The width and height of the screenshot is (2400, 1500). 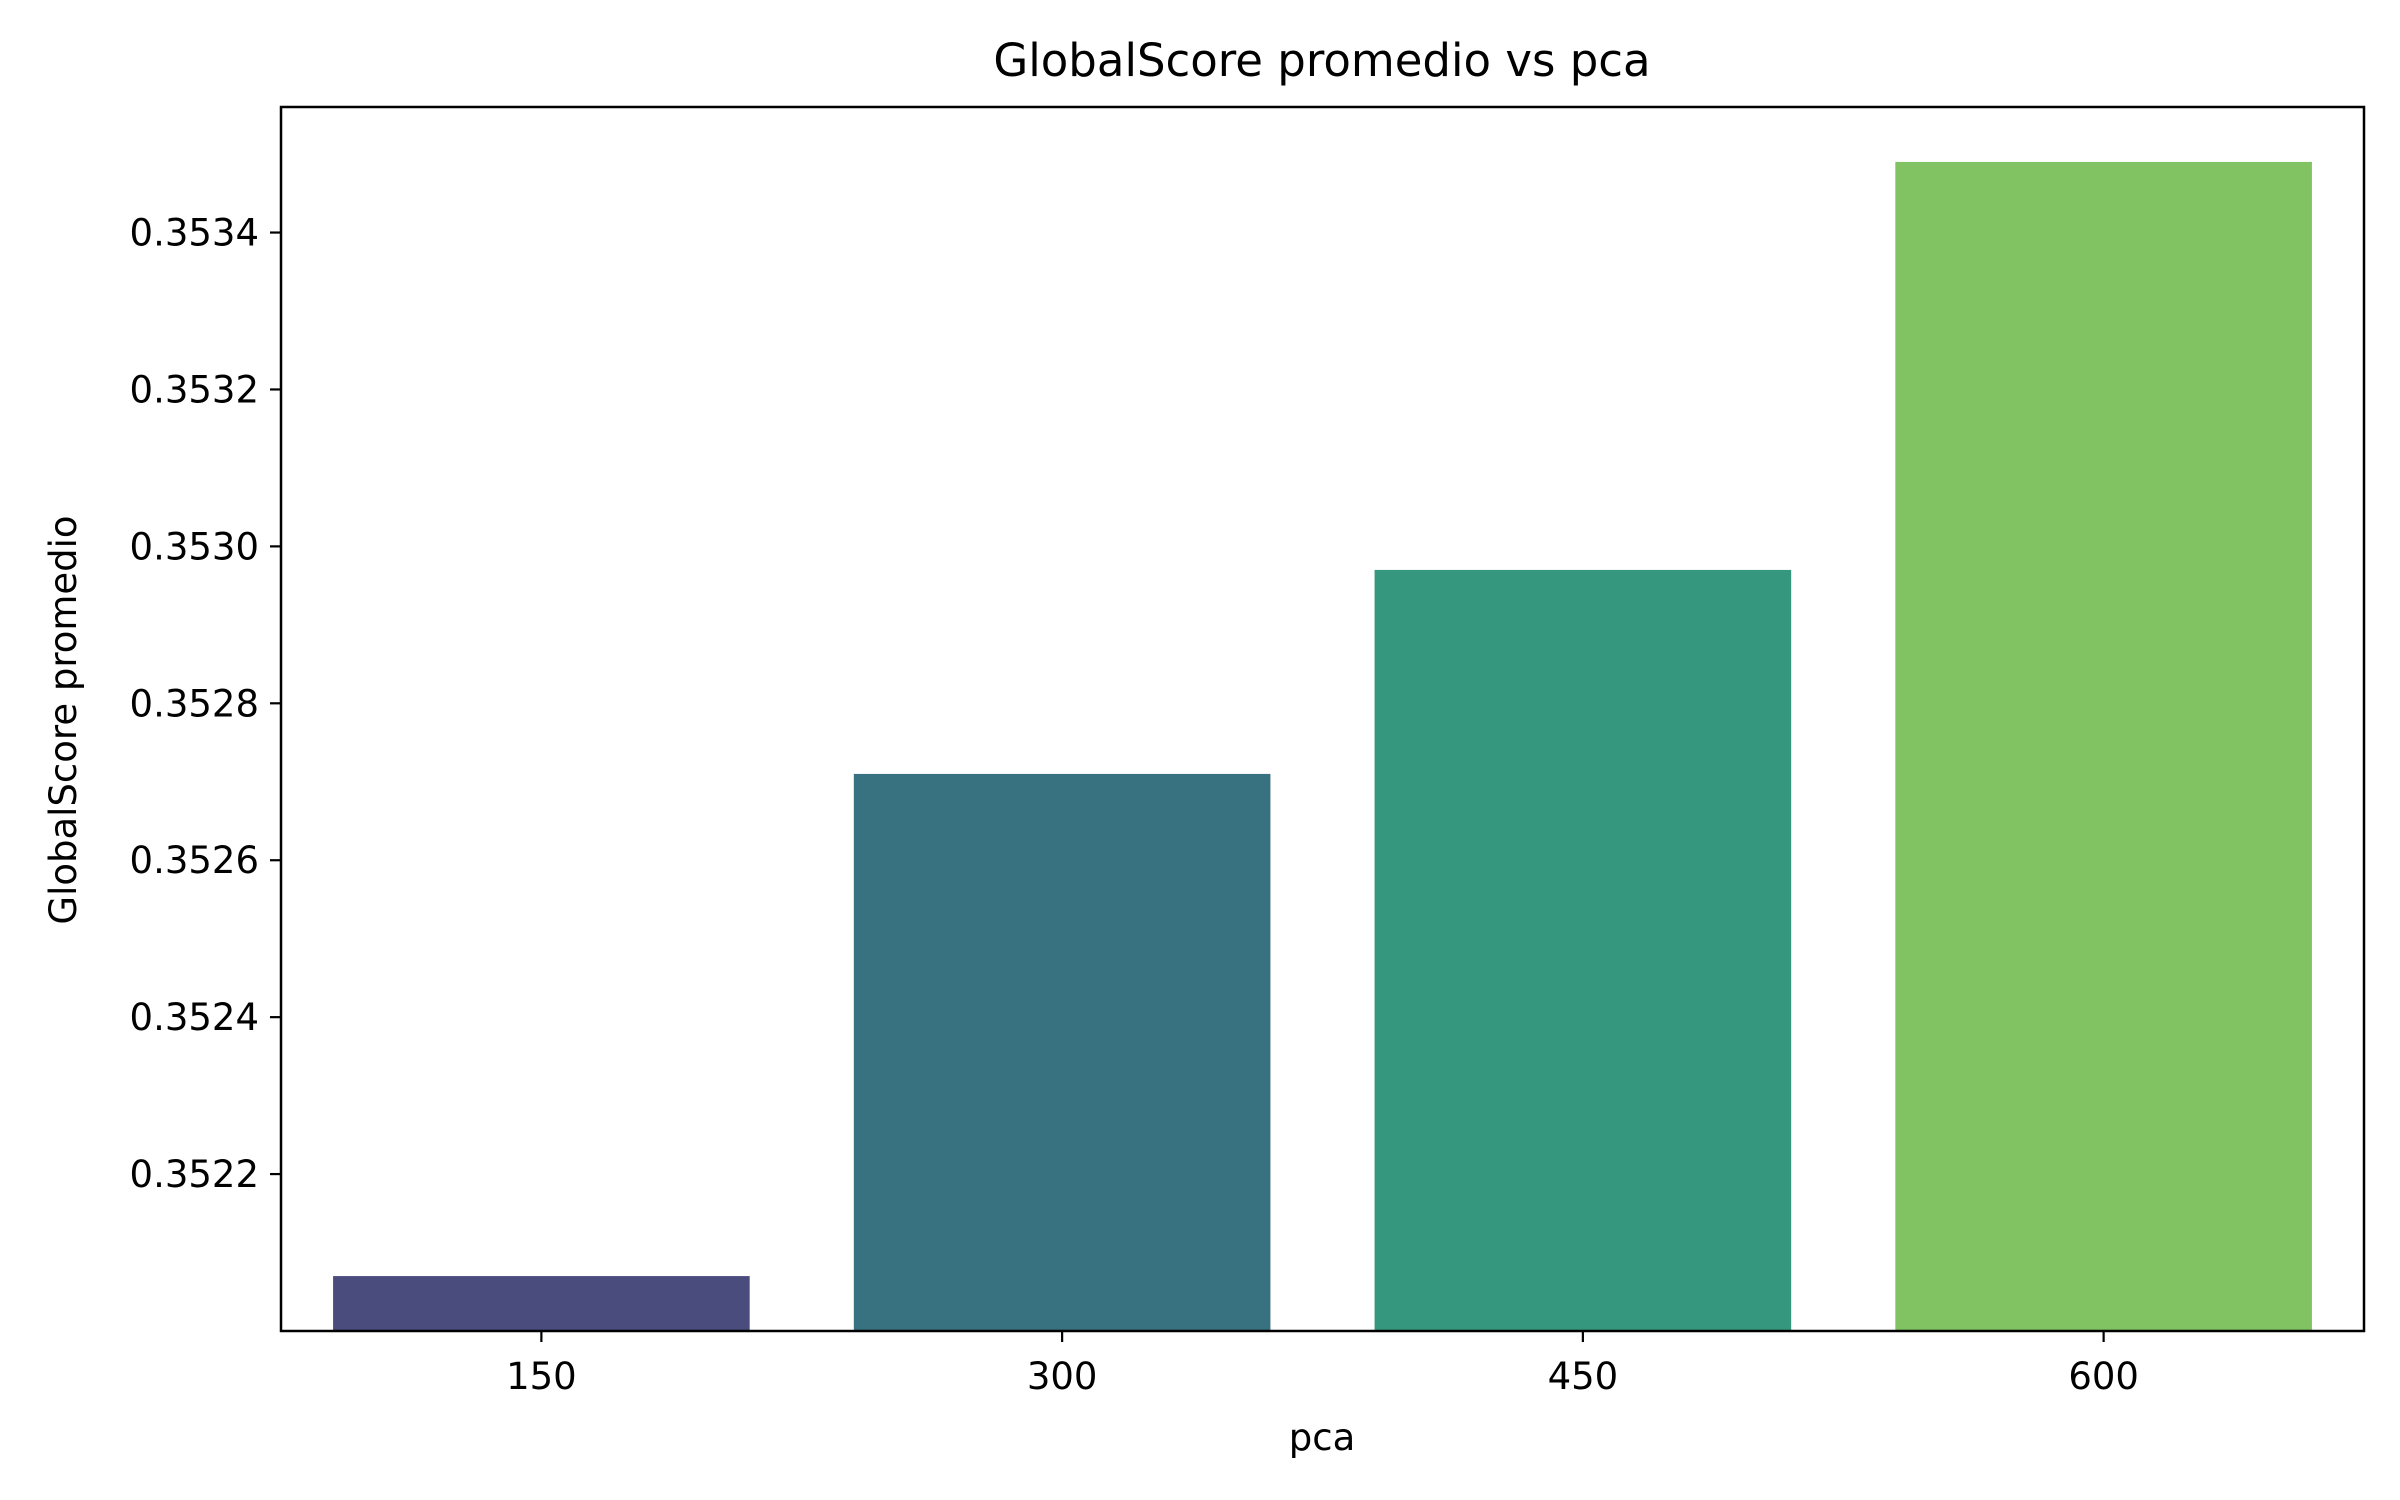 What do you see at coordinates (2103, 1376) in the screenshot?
I see `x-tick-label: 600` at bounding box center [2103, 1376].